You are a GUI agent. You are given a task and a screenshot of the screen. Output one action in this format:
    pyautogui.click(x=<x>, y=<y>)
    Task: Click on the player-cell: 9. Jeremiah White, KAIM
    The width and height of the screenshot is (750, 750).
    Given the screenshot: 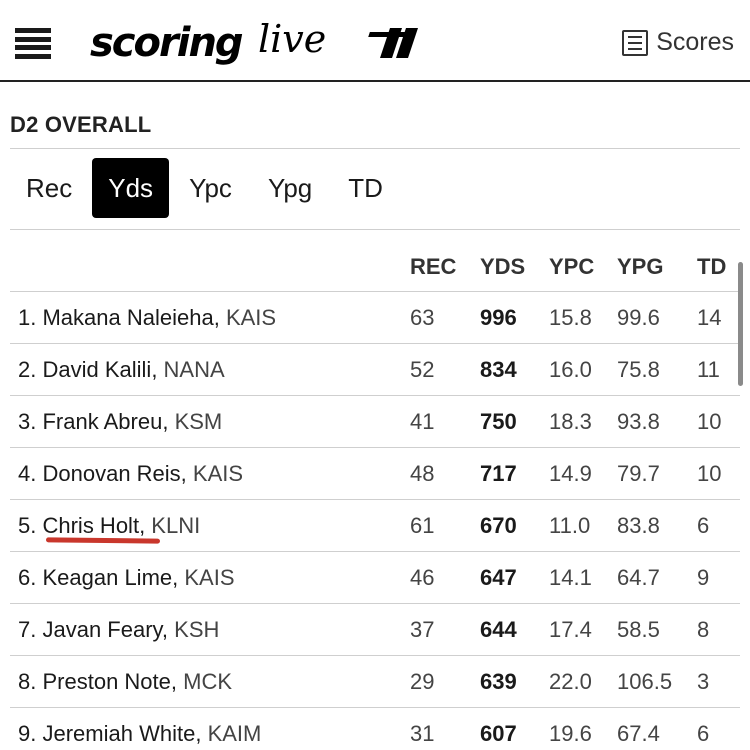 What is the action you would take?
    pyautogui.click(x=140, y=733)
    